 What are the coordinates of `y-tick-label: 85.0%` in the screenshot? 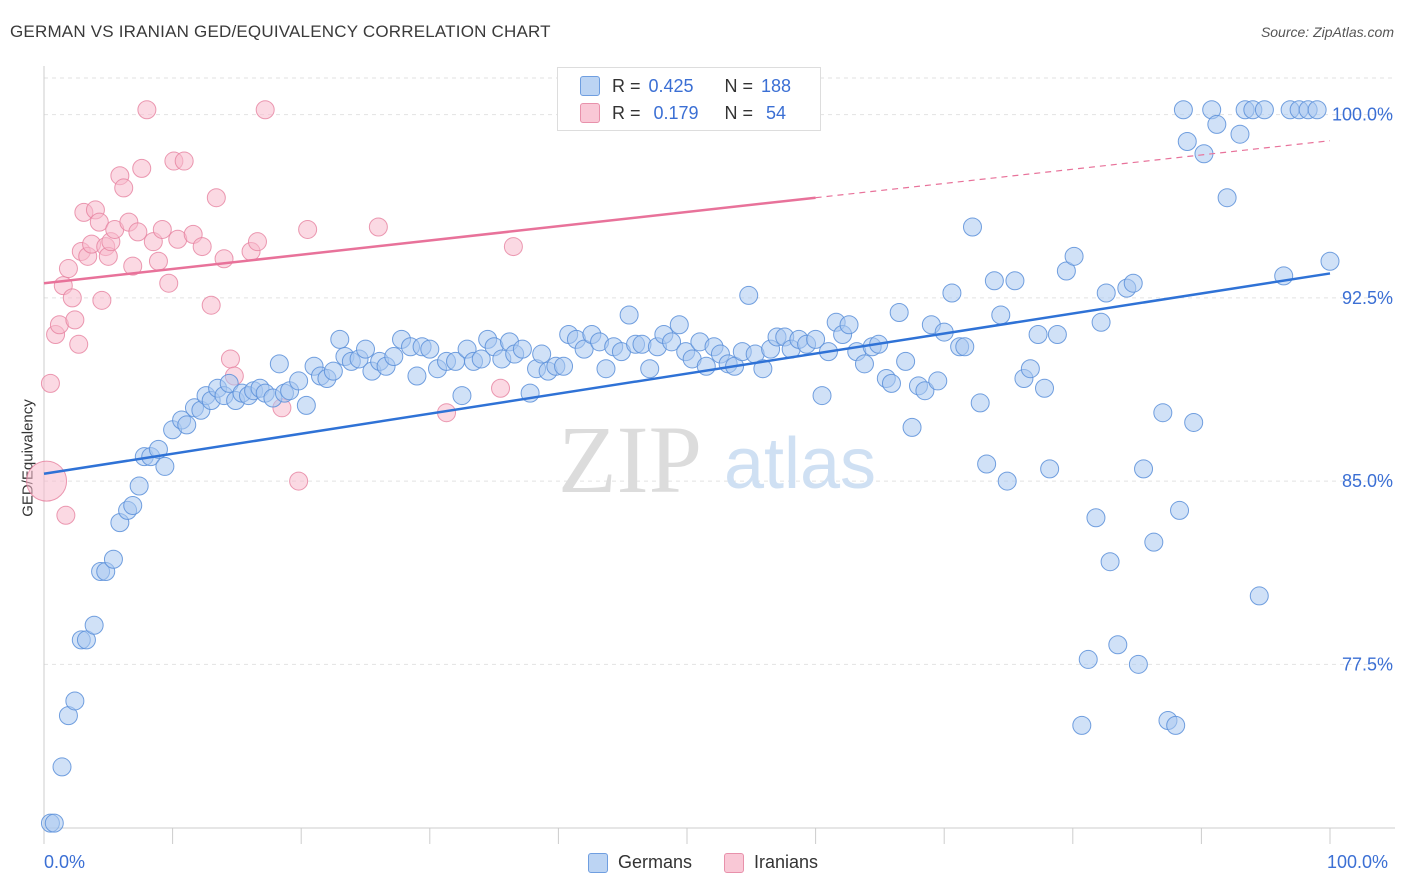 It's located at (1367, 481).